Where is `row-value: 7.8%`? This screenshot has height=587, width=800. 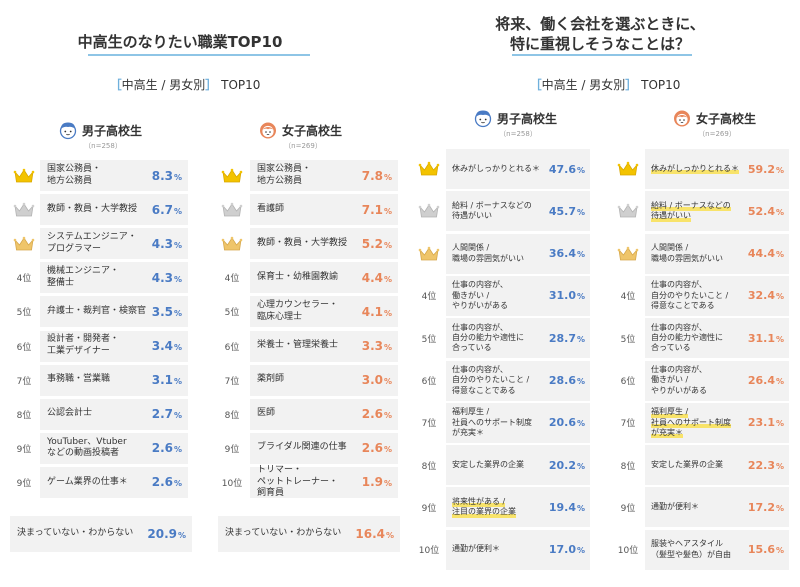
row-value: 7.8% is located at coordinates (377, 176).